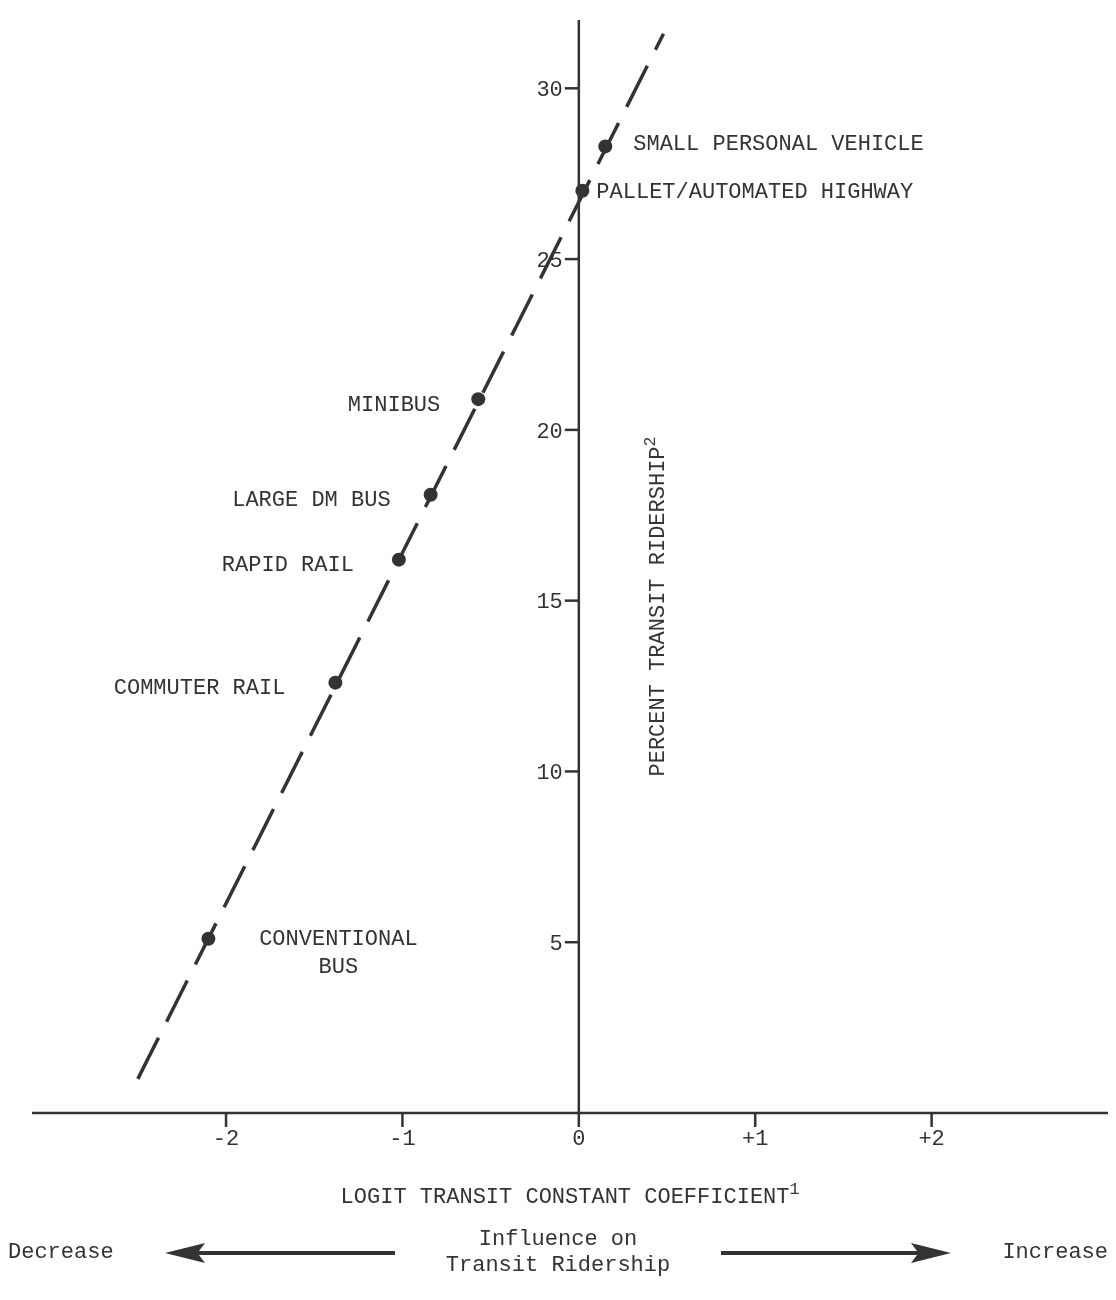 The height and width of the screenshot is (1300, 1116). I want to click on x-axis-title: LOGIT TRANSIT CONSTANT COEFFICIENT$^{1}$, so click(570, 1194).